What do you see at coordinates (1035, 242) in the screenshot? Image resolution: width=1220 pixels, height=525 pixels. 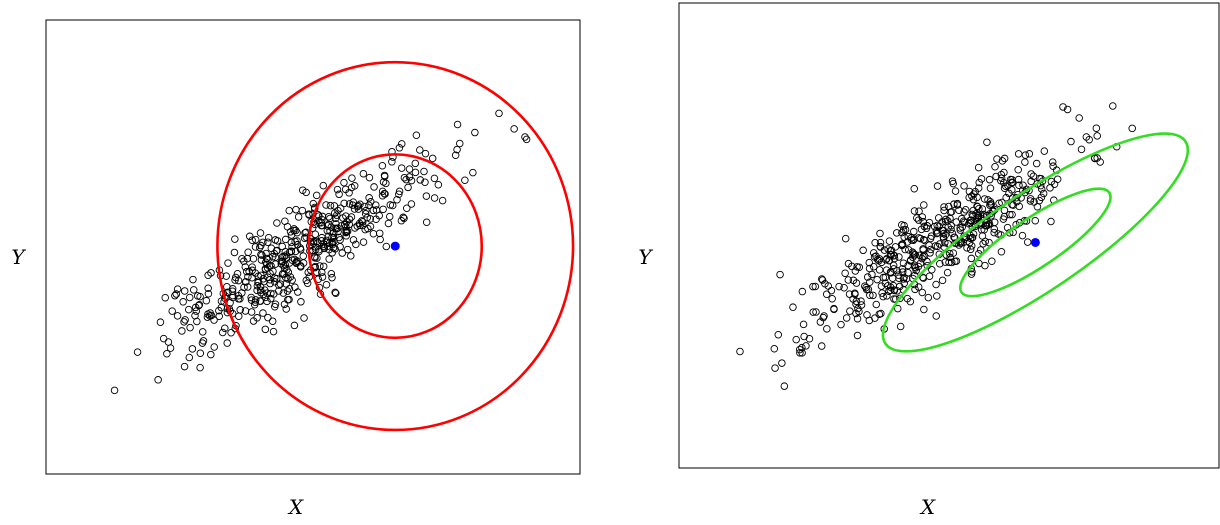 I see `right-contours` at bounding box center [1035, 242].